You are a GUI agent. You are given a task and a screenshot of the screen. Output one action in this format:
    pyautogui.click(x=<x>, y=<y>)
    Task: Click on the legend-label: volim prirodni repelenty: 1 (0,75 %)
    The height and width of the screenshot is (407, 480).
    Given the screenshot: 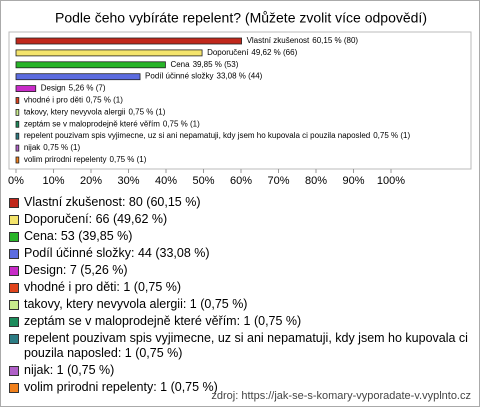 What is the action you would take?
    pyautogui.click(x=121, y=387)
    